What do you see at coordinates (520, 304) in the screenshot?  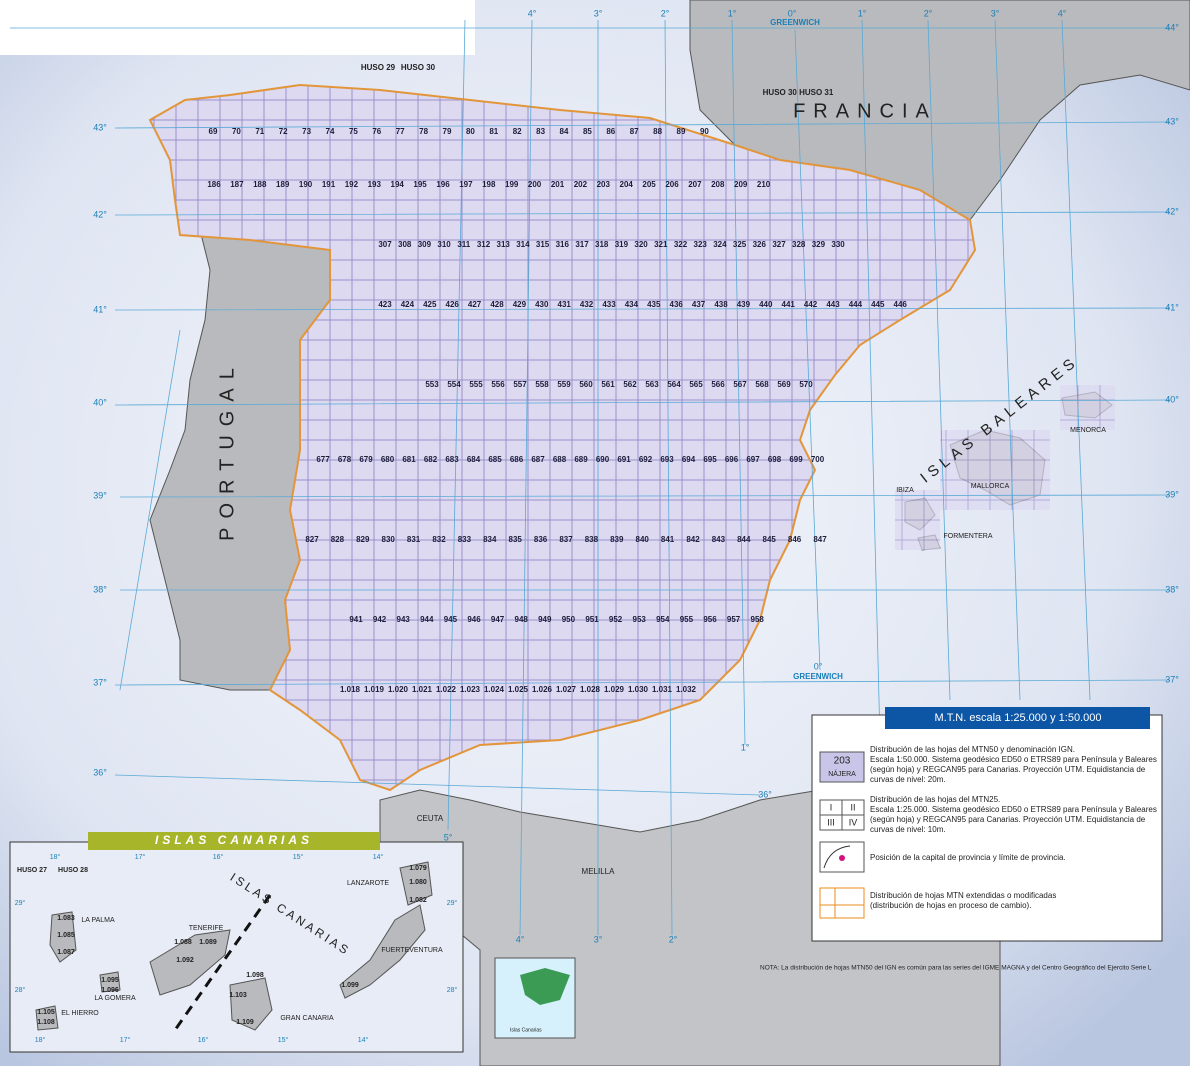 I see `sheet-number: 429` at bounding box center [520, 304].